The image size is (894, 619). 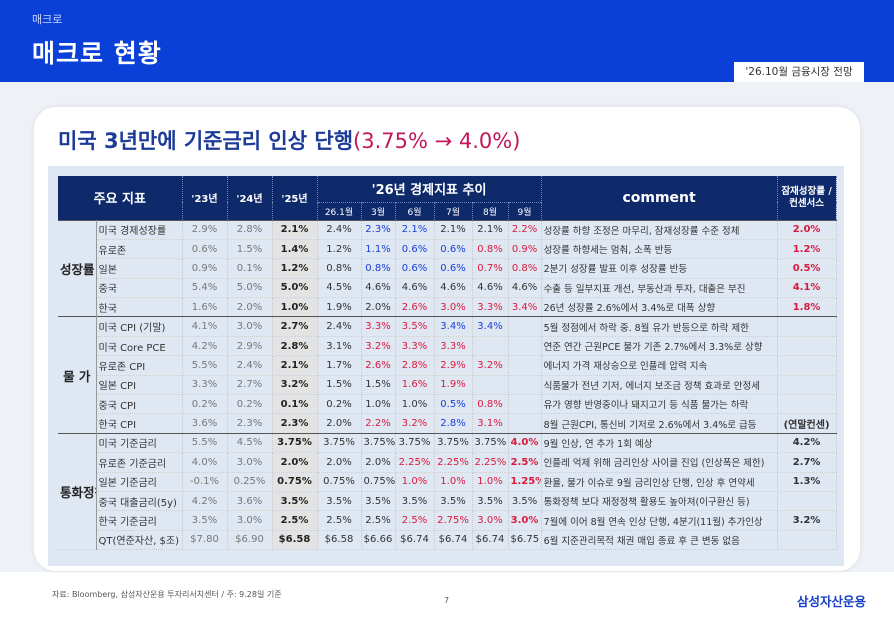 I want to click on comment-cell: 성장률 하향세는 멈춰, 소폭 반등, so click(x=659, y=249).